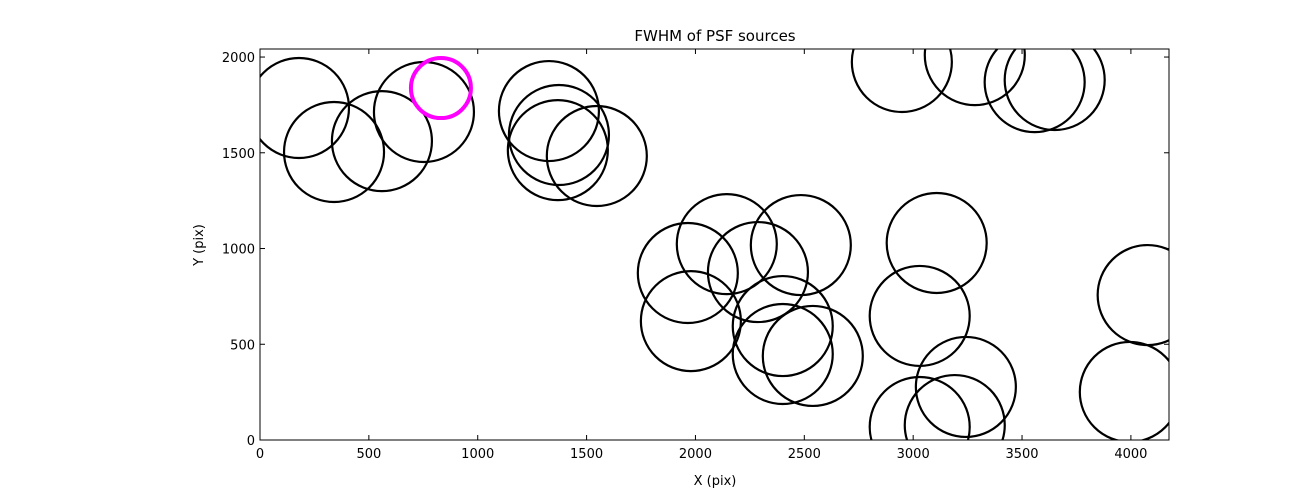 This screenshot has width=1300, height=494. Describe the element at coordinates (238, 58) in the screenshot. I see `y-tick-label: 2000` at that location.